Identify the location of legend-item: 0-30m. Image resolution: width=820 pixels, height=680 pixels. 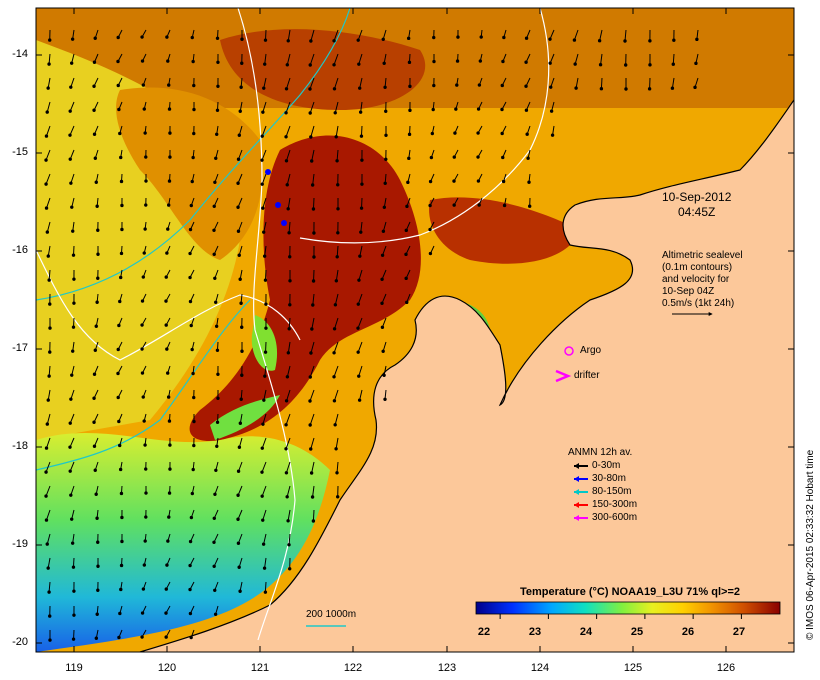
(606, 465).